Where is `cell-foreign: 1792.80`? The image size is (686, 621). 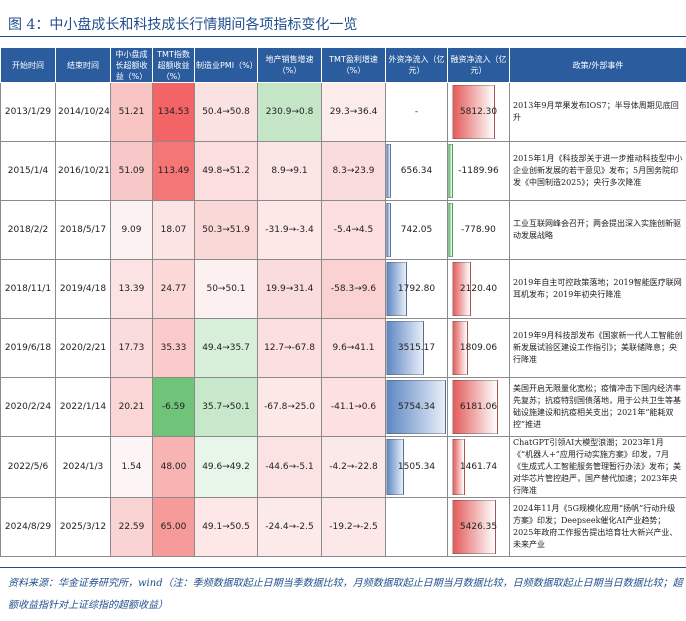 cell-foreign: 1792.80 is located at coordinates (416, 289).